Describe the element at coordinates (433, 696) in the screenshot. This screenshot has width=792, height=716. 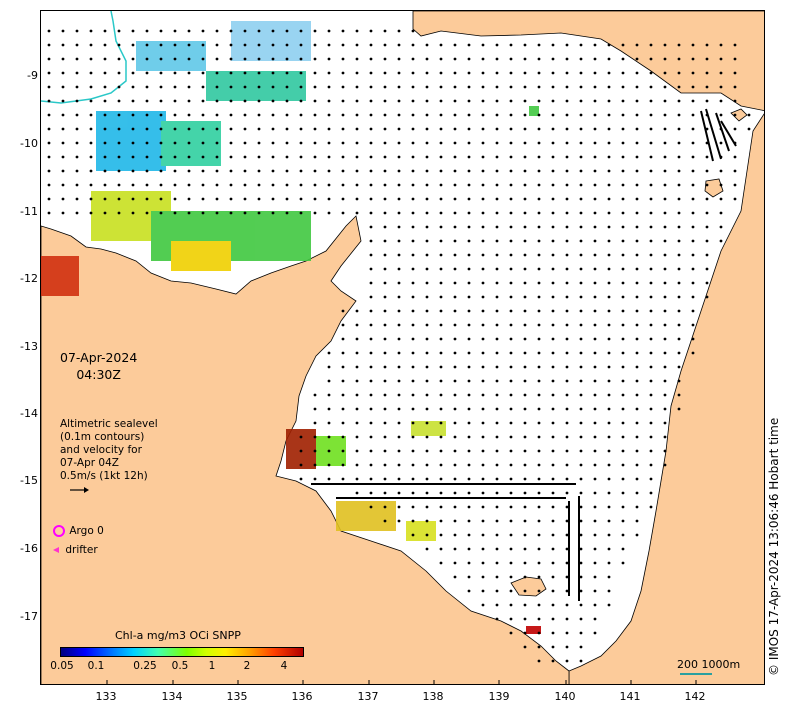
I see `lon-tick-label: 138` at that location.